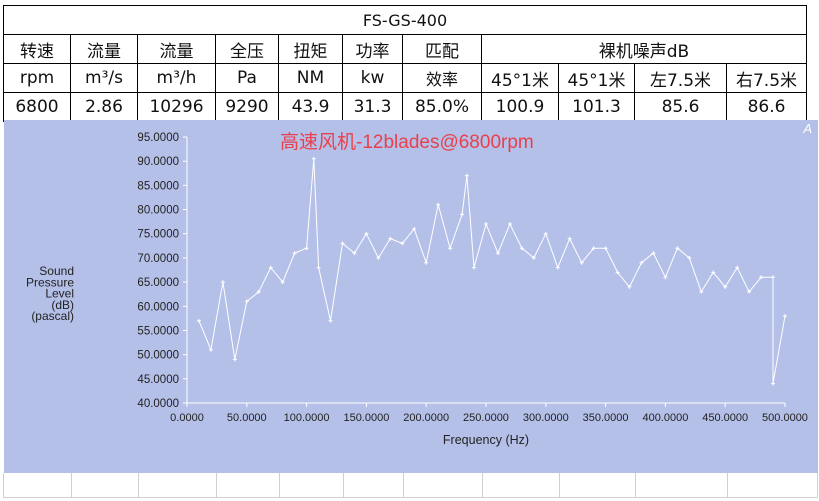  Describe the element at coordinates (606, 418) in the screenshot. I see `x-tick-label: 350.0000` at that location.